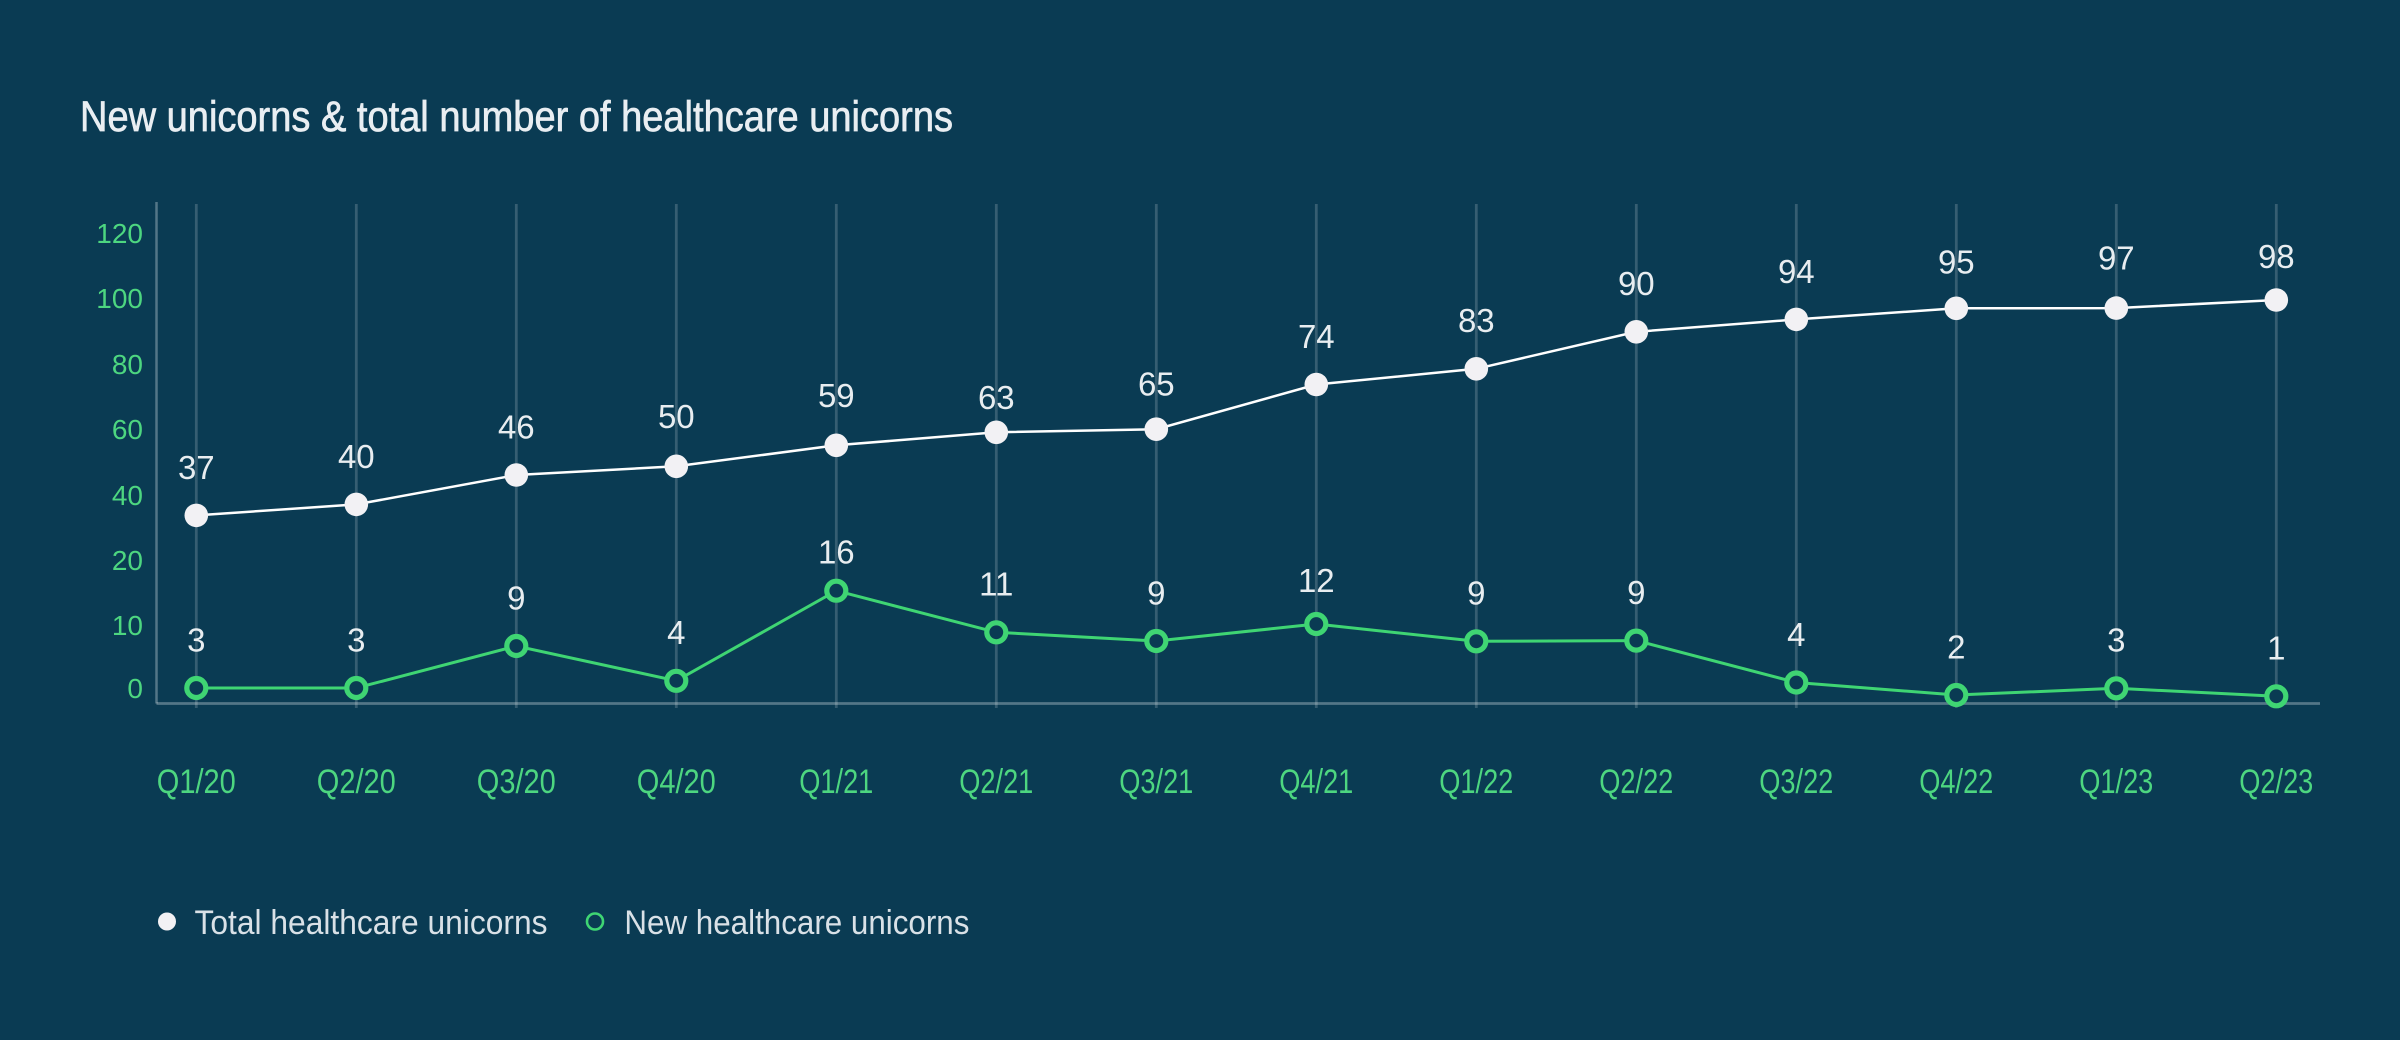 The width and height of the screenshot is (2400, 1040). What do you see at coordinates (516, 782) in the screenshot?
I see `svg-text: Q3/20` at bounding box center [516, 782].